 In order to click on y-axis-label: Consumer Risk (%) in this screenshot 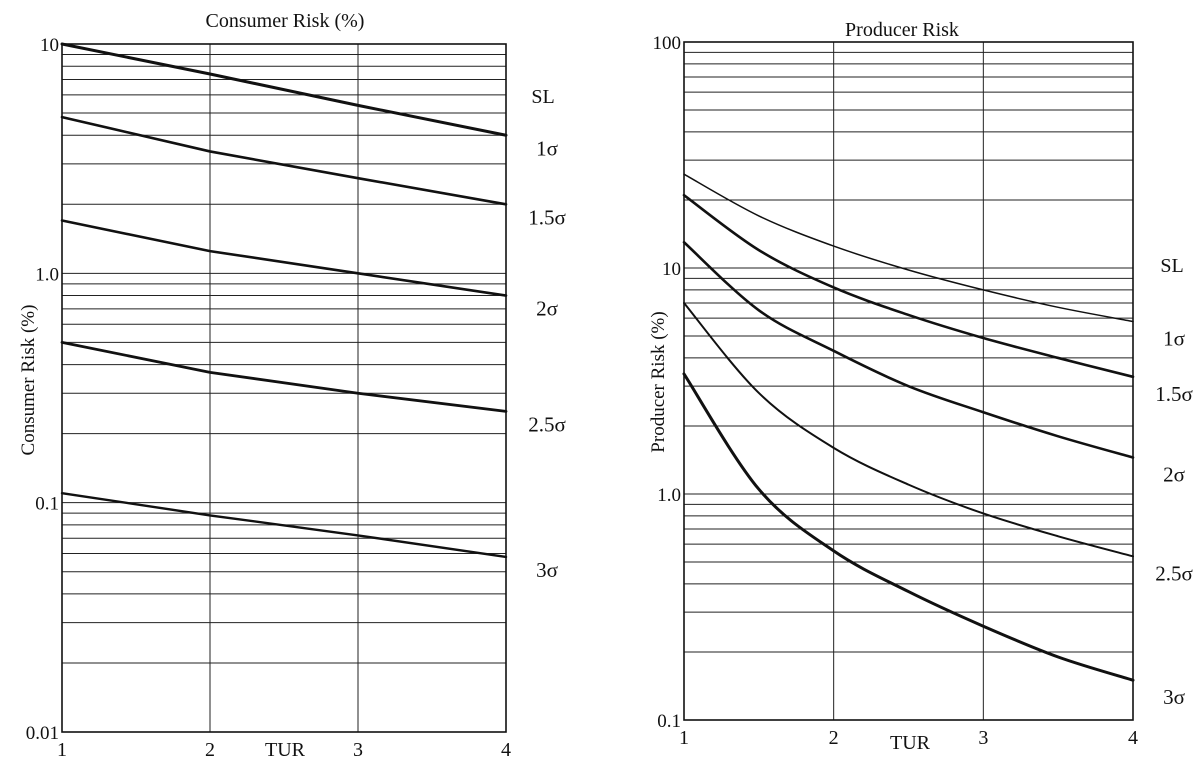, I will do `click(28, 380)`.